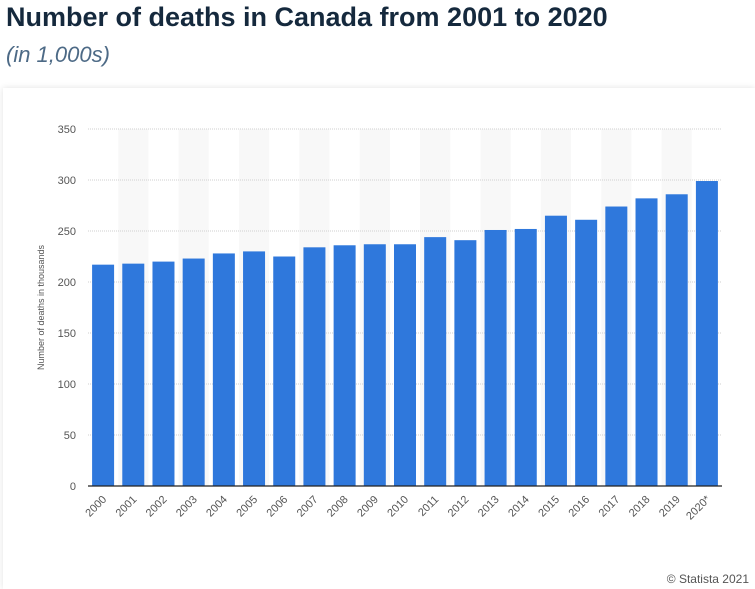 This screenshot has height=589, width=755. What do you see at coordinates (549, 507) in the screenshot?
I see `x-tick-label: 2015` at bounding box center [549, 507].